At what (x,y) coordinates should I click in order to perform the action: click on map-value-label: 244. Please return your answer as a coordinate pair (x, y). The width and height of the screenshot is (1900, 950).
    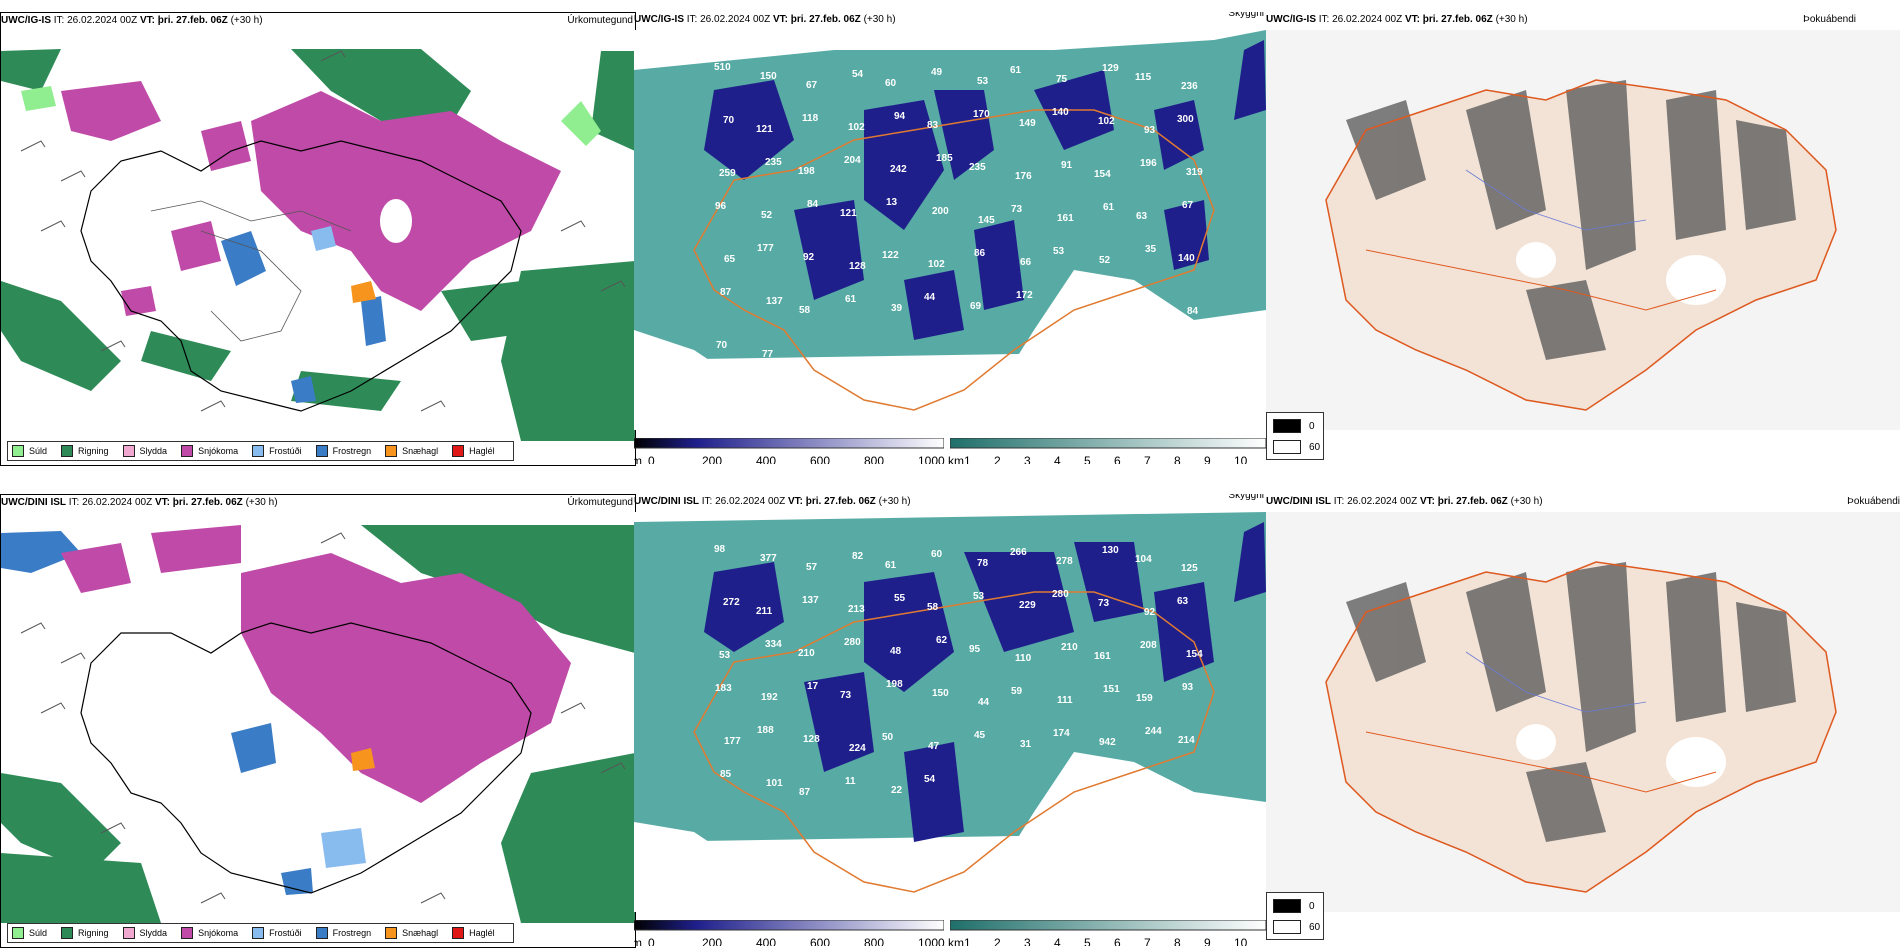
    Looking at the image, I should click on (1153, 731).